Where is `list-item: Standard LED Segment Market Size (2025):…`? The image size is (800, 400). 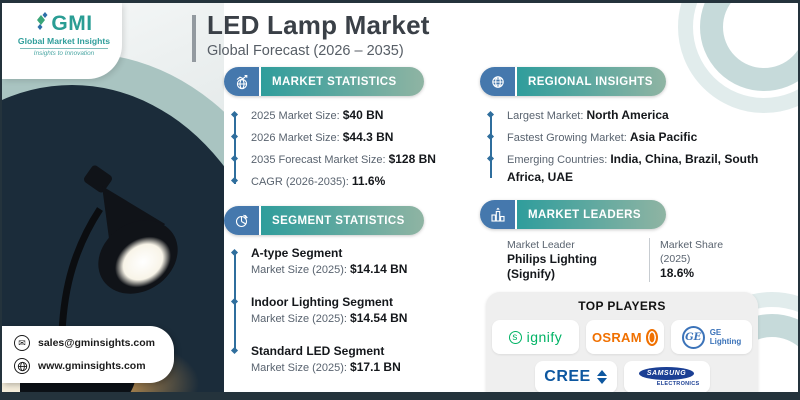 list-item: Standard LED Segment Market Size (2025):… is located at coordinates (351, 360).